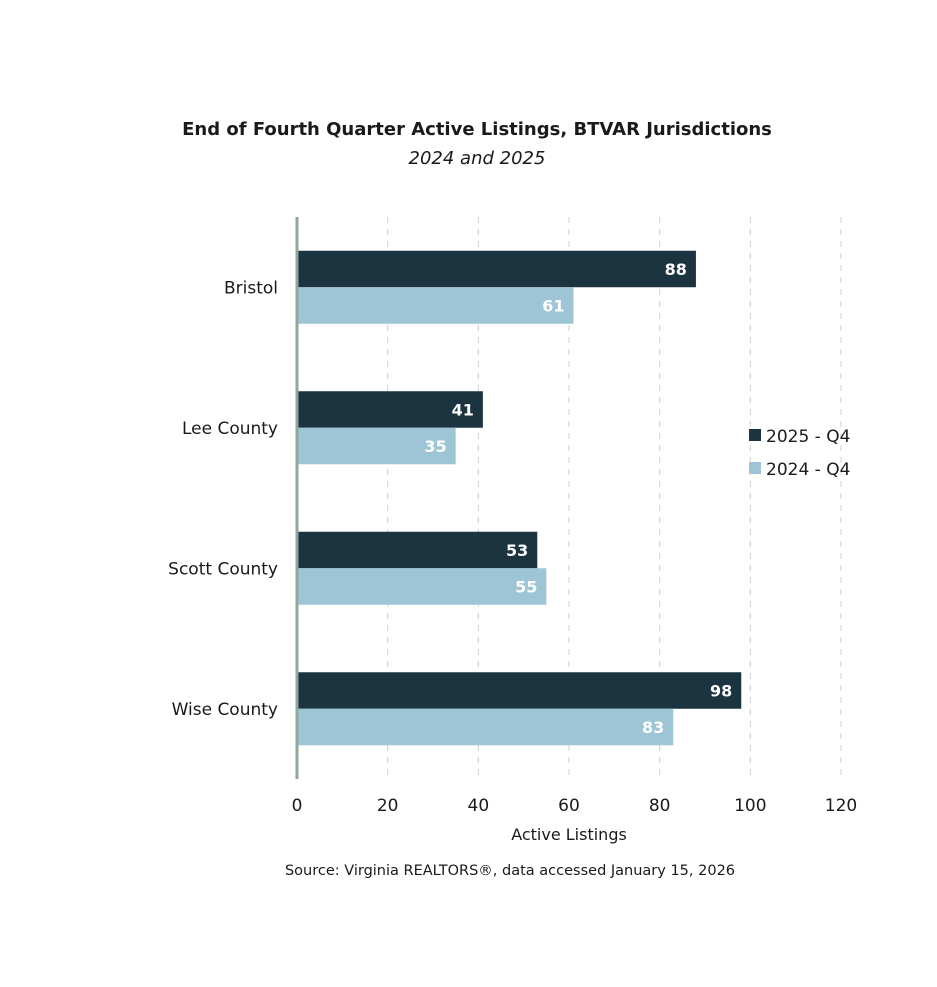  What do you see at coordinates (230, 429) in the screenshot?
I see `category-label: Lee County` at bounding box center [230, 429].